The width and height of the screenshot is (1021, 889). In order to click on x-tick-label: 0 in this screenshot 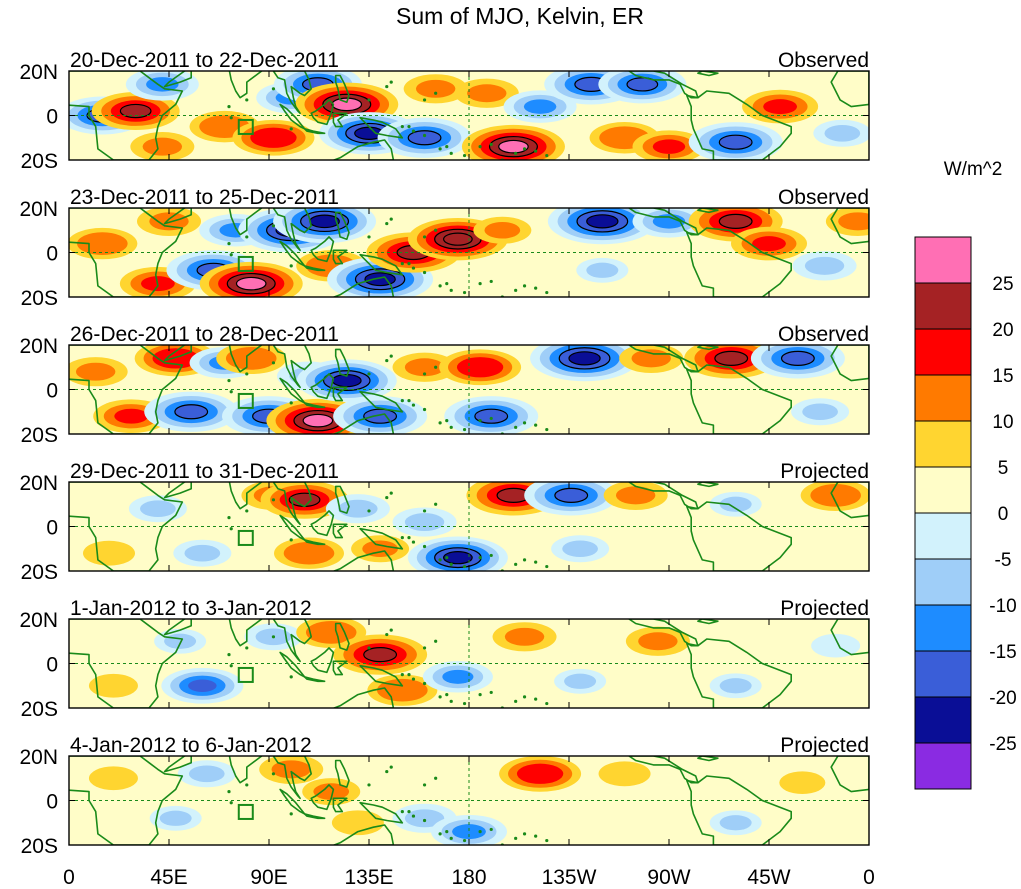, I will do `click(69, 877)`.